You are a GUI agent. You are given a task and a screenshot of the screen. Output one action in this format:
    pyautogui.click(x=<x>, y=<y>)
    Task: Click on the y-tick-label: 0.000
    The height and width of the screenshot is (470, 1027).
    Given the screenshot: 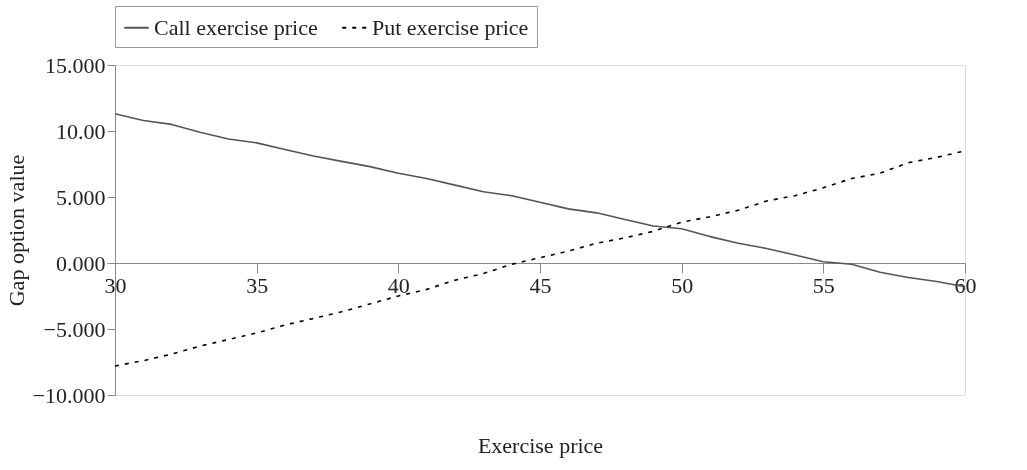 What is the action you would take?
    pyautogui.click(x=81, y=263)
    